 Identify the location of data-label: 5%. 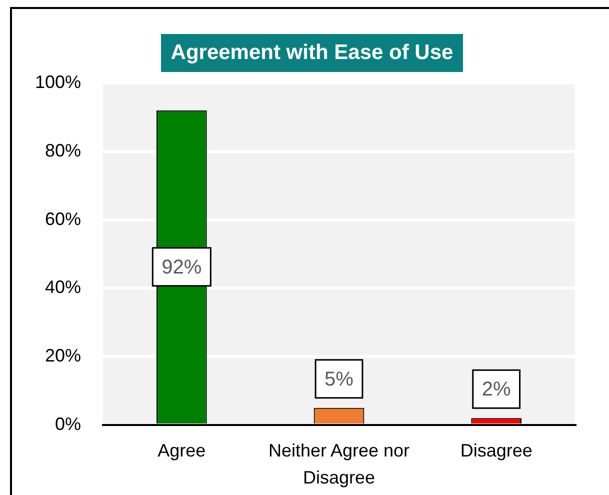
(339, 379).